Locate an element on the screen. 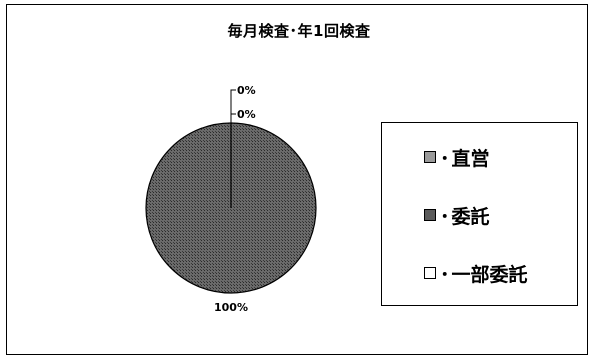 The image size is (598, 361). legend-label-outsourced: 委託 is located at coordinates (470, 216).